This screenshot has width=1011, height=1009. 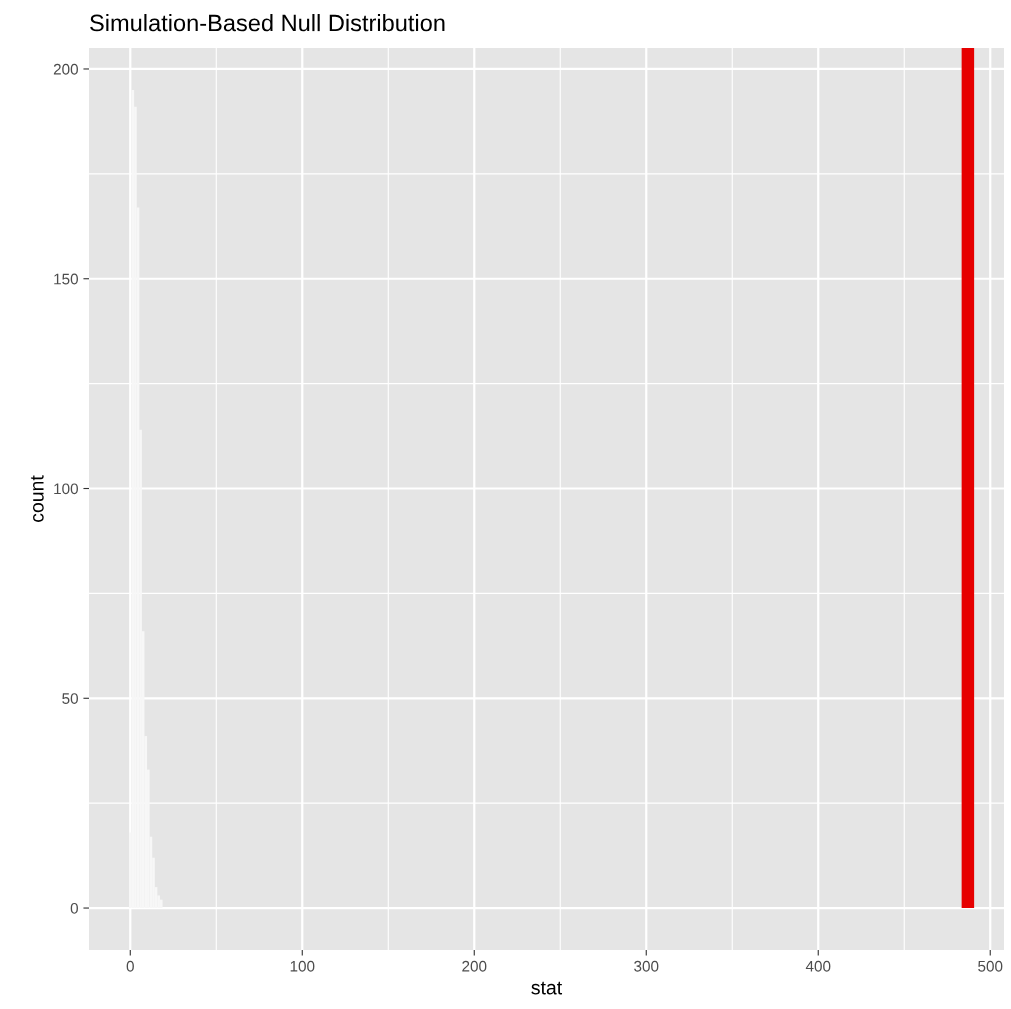 What do you see at coordinates (66, 279) in the screenshot?
I see `y-tick-label: 150` at bounding box center [66, 279].